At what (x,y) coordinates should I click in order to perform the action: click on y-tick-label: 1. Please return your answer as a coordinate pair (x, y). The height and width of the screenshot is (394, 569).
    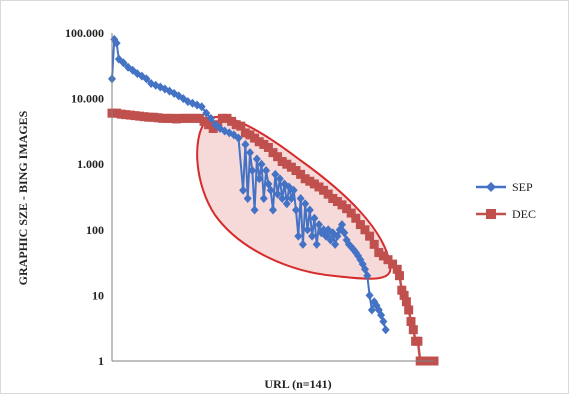
    Looking at the image, I should click on (101, 361).